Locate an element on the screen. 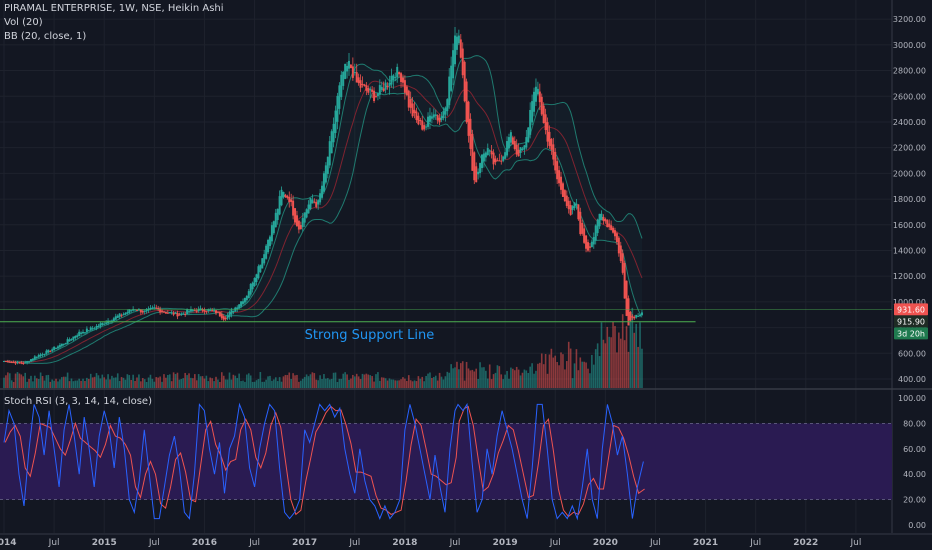 Image resolution: width=932 pixels, height=550 pixels. rsi-band-fill is located at coordinates (446, 461).